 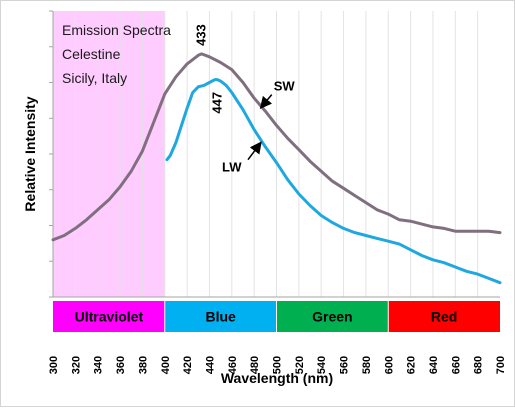 What do you see at coordinates (116, 30) in the screenshot?
I see `chart-title-line-1: Emission Spectra` at bounding box center [116, 30].